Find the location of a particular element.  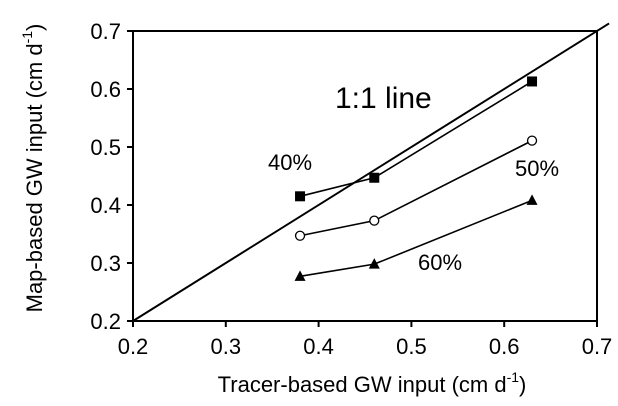

x-tick-label: 0.5 is located at coordinates (411, 346).